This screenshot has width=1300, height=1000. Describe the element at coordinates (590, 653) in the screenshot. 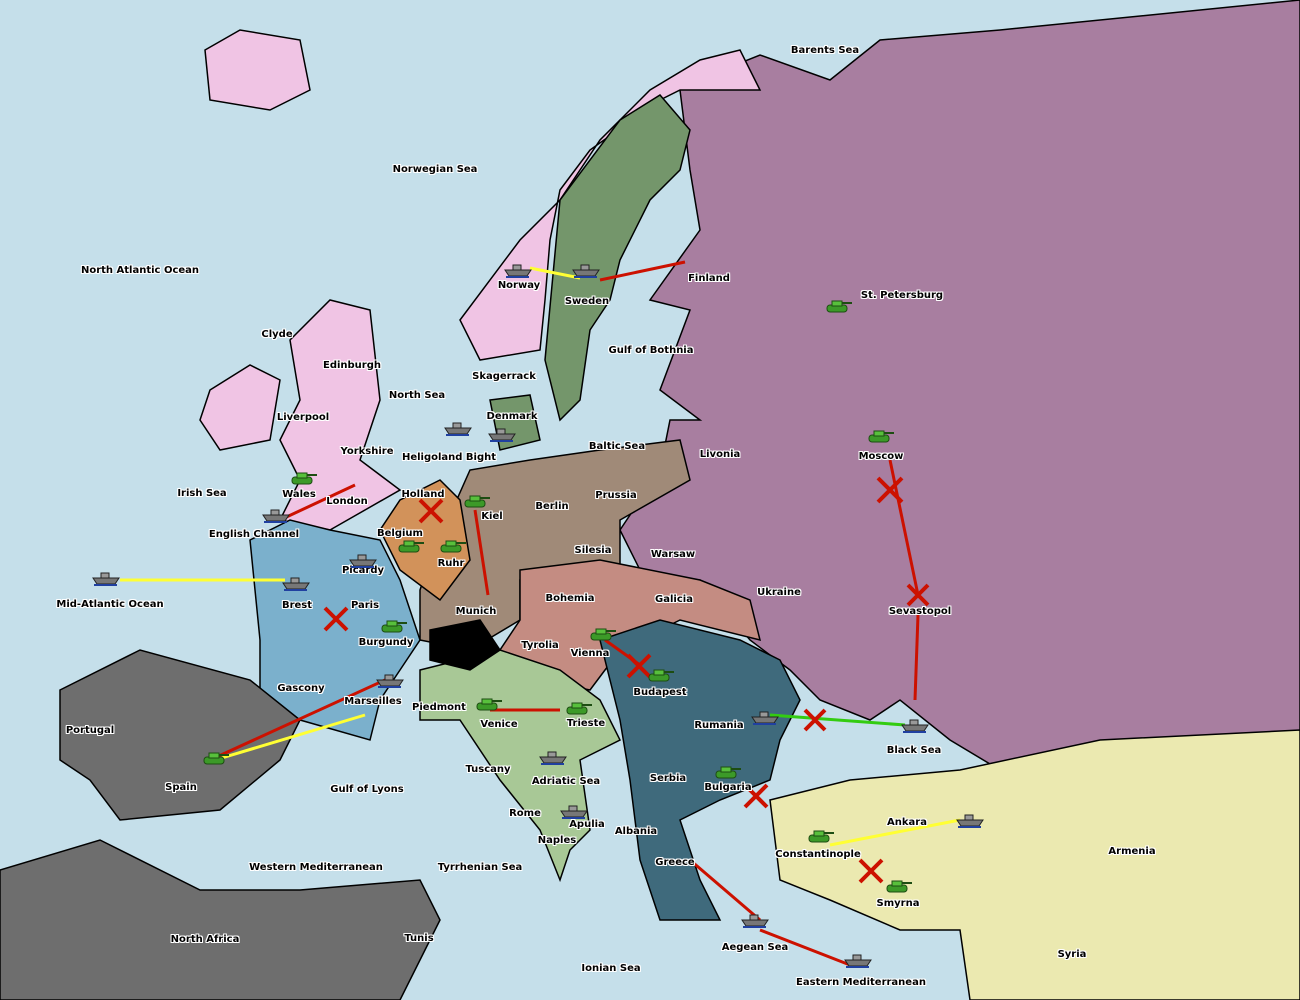

I see `province-label: Vienna` at that location.